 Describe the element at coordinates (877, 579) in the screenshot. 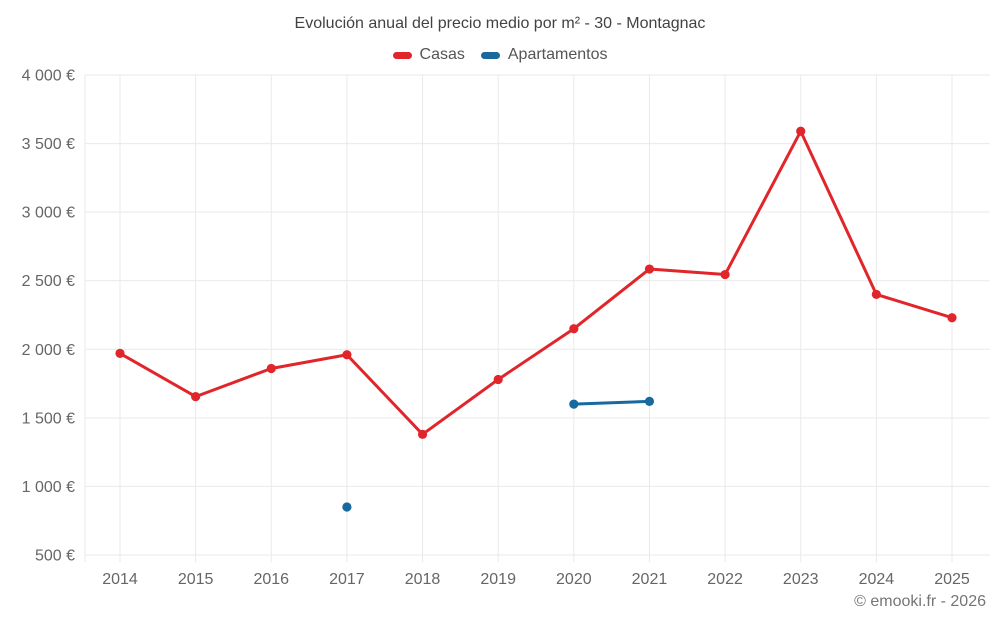

I see `x-tick-label: 2024` at that location.